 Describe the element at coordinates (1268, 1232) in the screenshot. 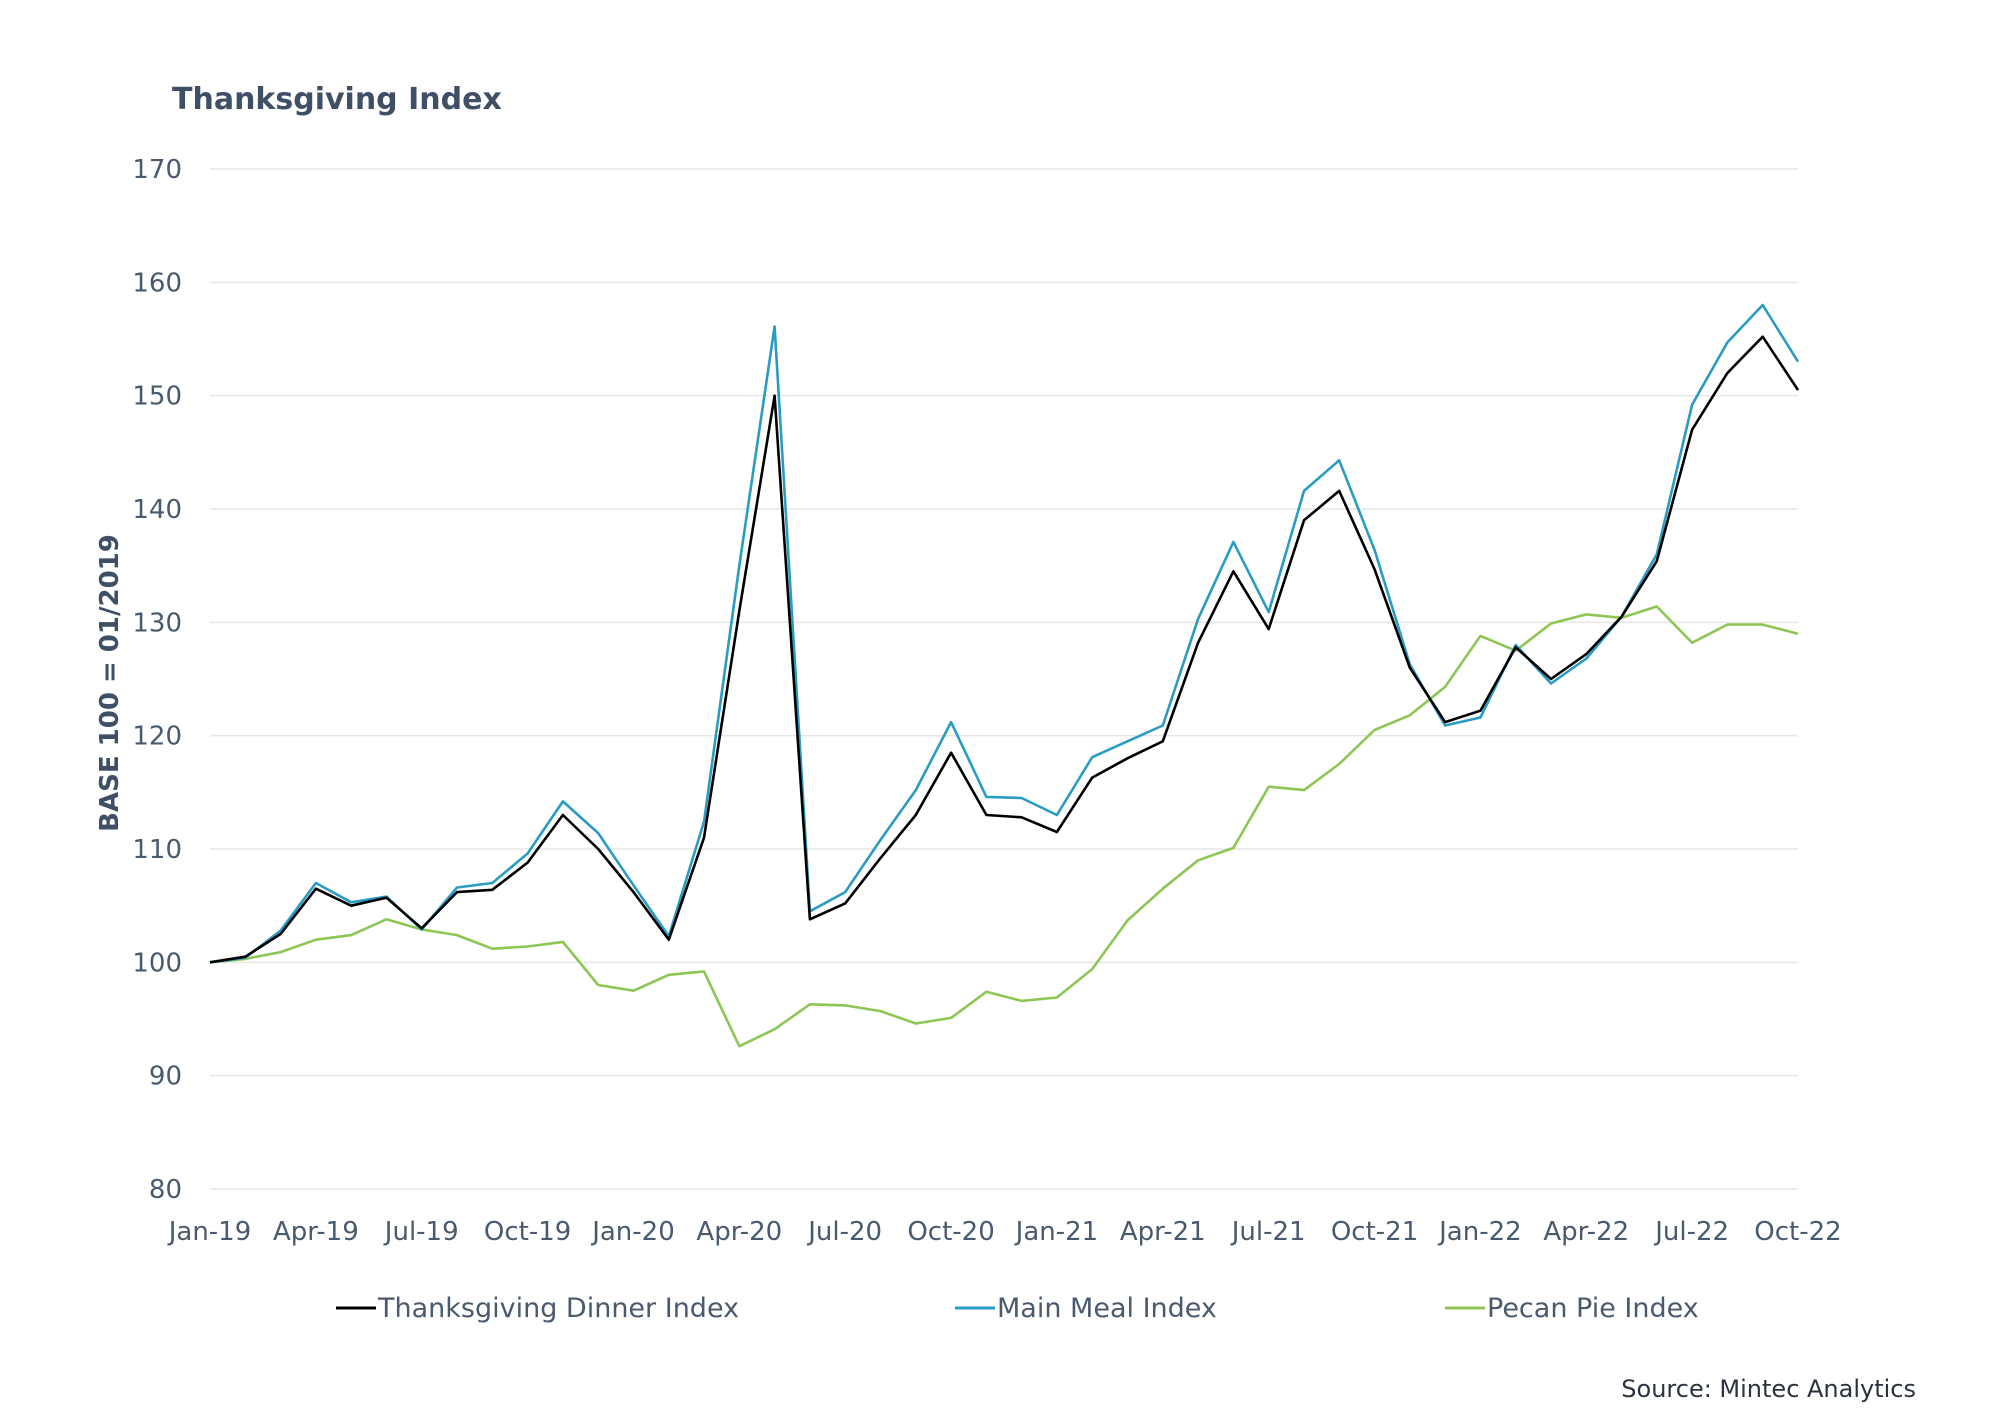

I see `x-tick-label: Jul-21` at that location.